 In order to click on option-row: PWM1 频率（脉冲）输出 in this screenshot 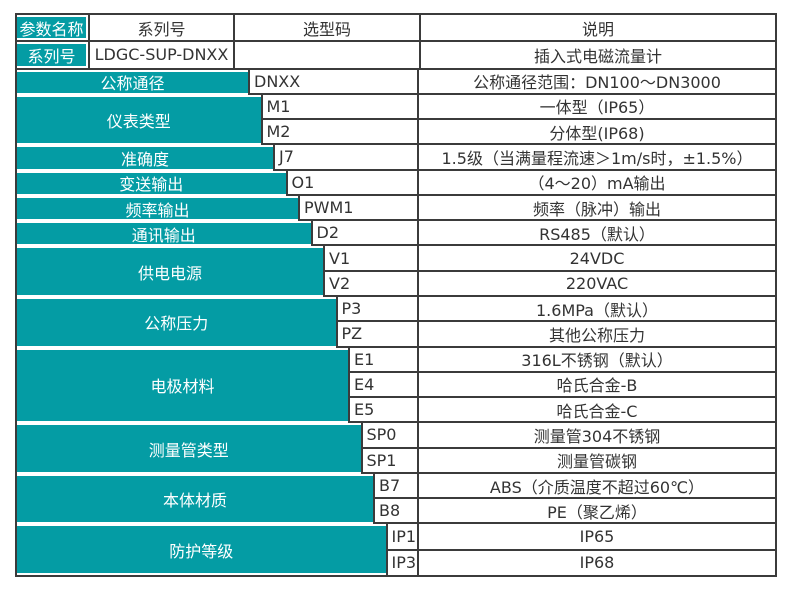, I will do `click(536, 208)`.